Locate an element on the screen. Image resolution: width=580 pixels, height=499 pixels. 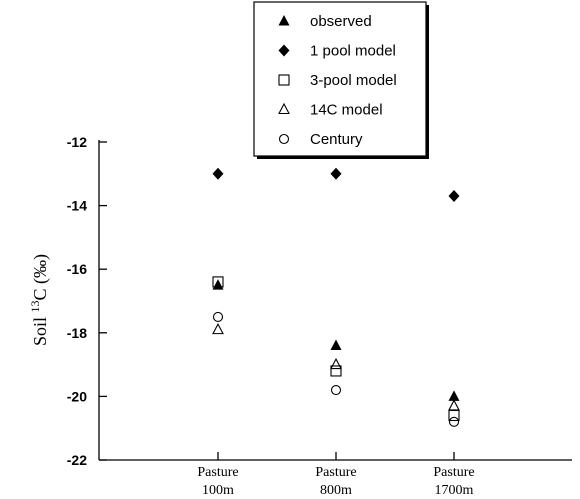
legend-label: 1 pool model is located at coordinates (353, 51).